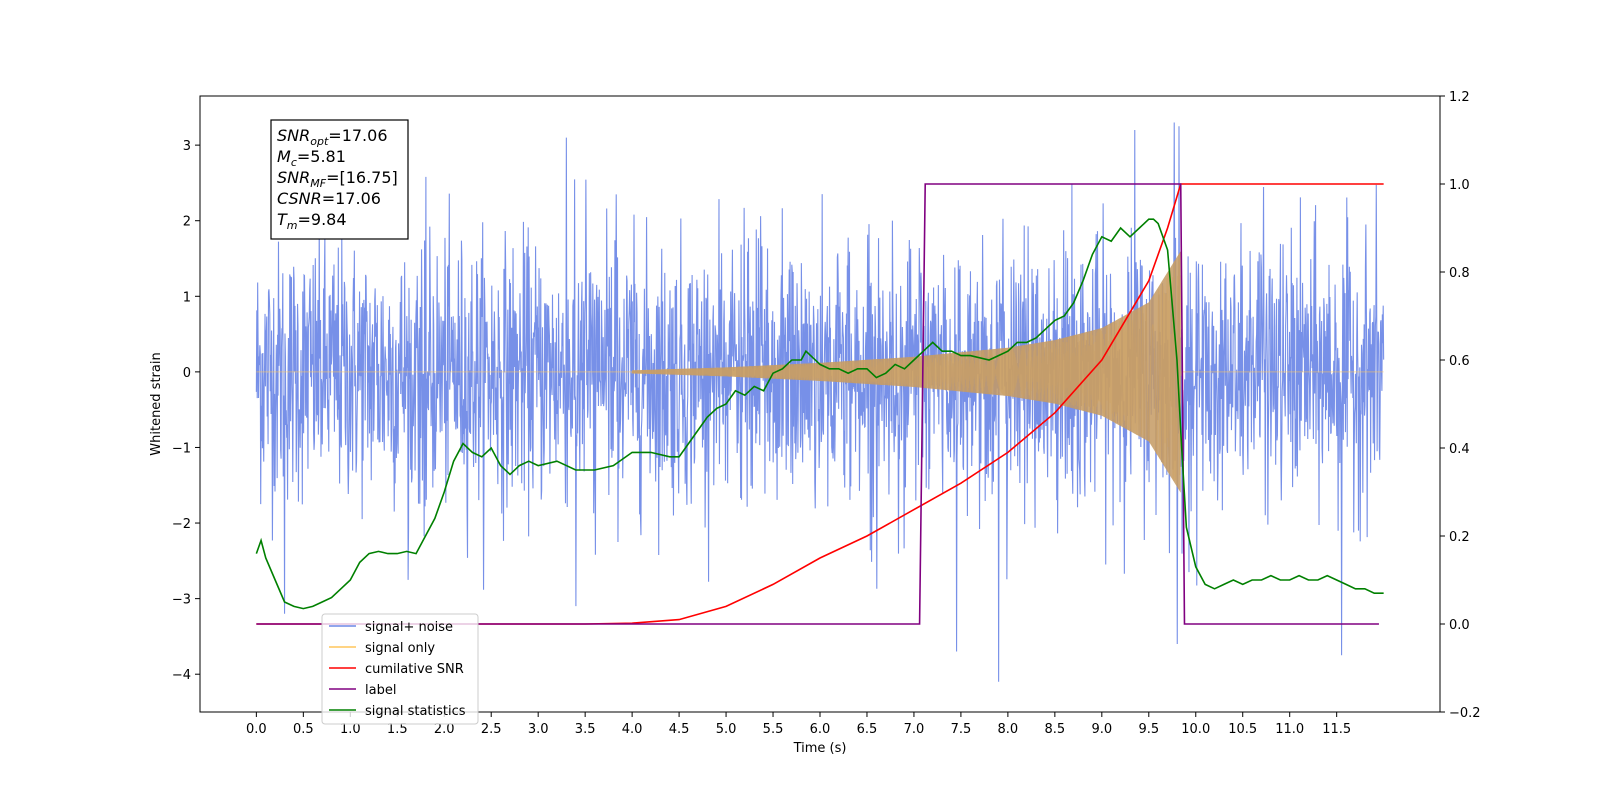 Image resolution: width=1600 pixels, height=800 pixels. I want to click on legend-label: signal only, so click(400, 648).